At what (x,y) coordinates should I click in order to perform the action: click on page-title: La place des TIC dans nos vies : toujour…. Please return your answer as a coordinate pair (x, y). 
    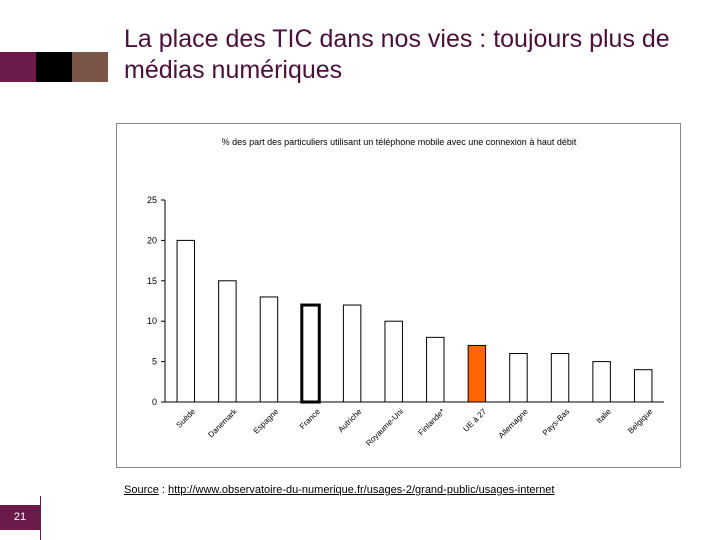
    Looking at the image, I should click on (397, 54).